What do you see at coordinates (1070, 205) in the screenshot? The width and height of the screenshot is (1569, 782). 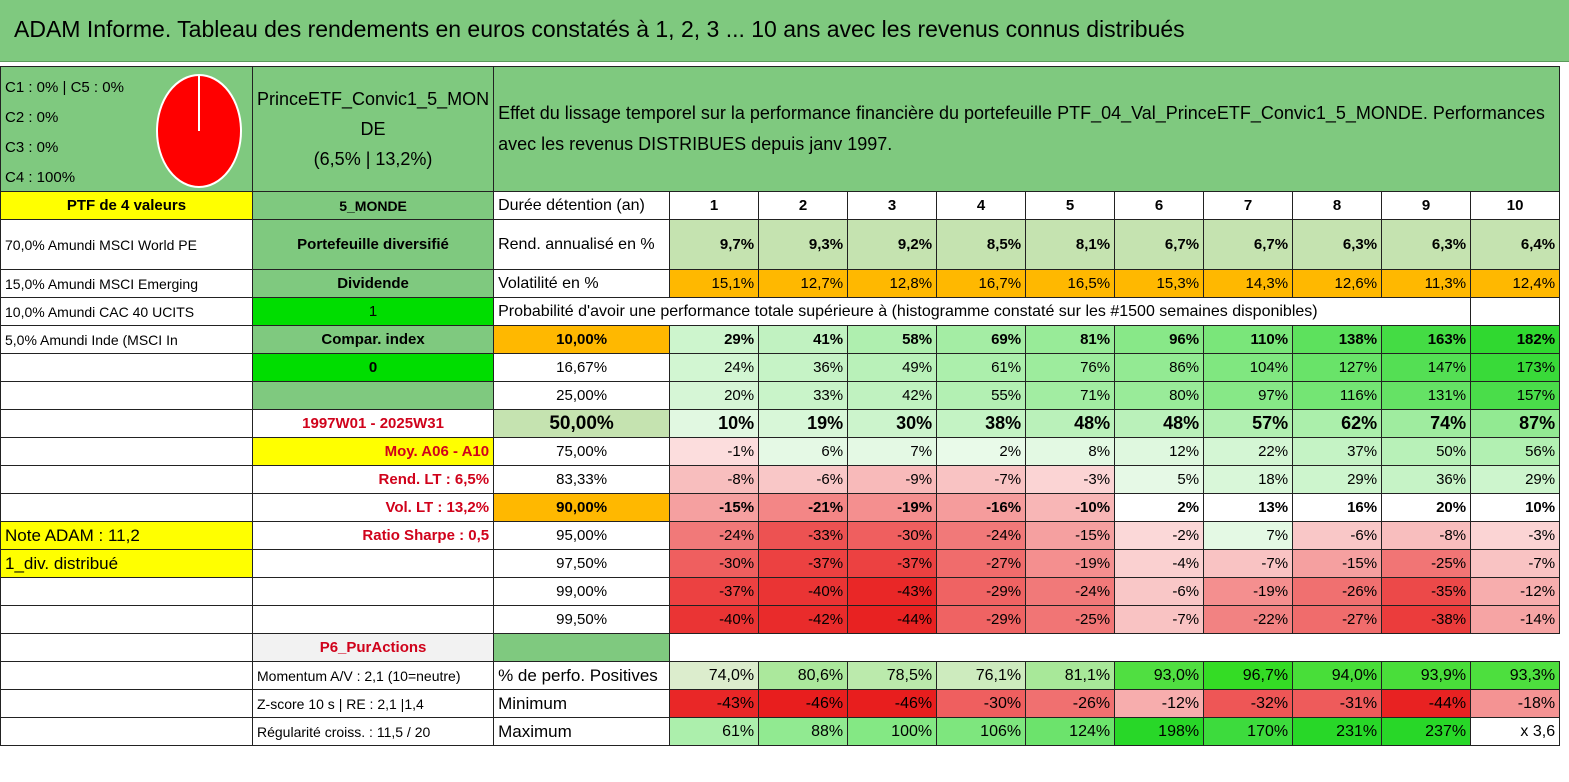 I see `year-header: 5` at bounding box center [1070, 205].